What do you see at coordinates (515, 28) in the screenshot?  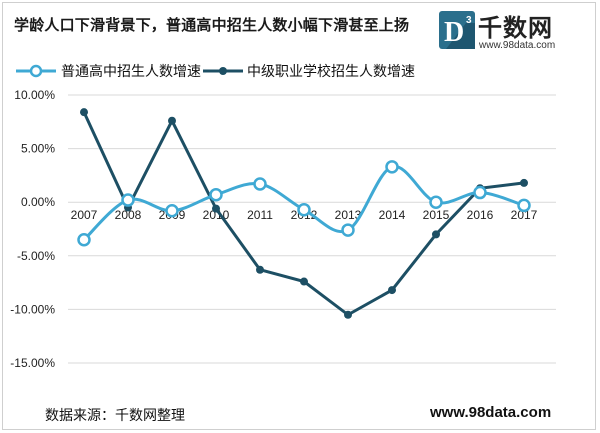 I see `logo-name: 千数网` at bounding box center [515, 28].